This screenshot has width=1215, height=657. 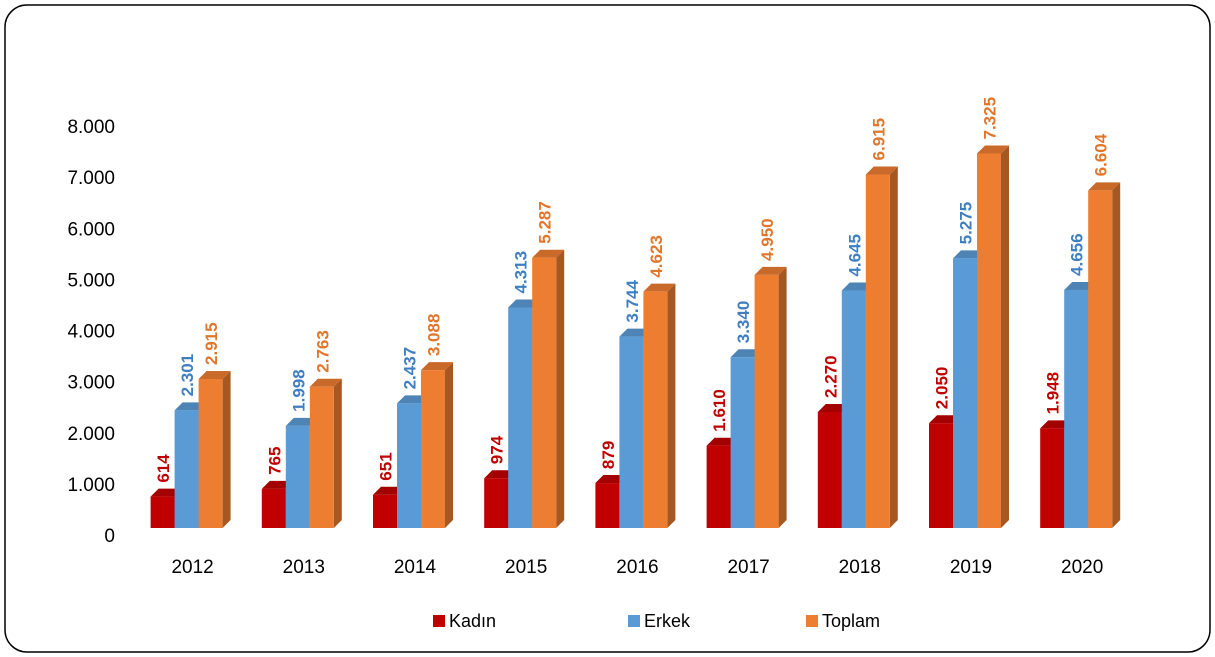 I want to click on value-label: 1.610, so click(x=719, y=410).